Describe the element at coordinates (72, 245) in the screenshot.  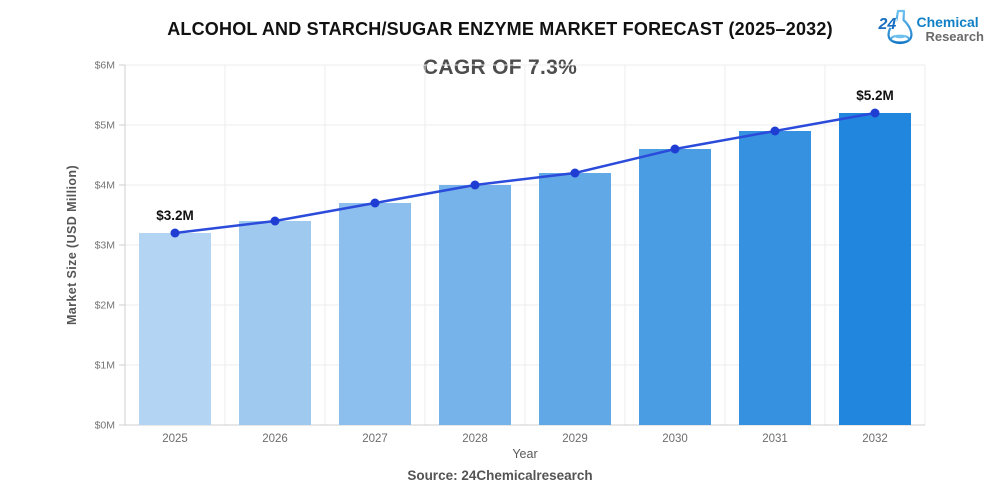
I see `y-axis-title: Market Size (USD Million)` at that location.